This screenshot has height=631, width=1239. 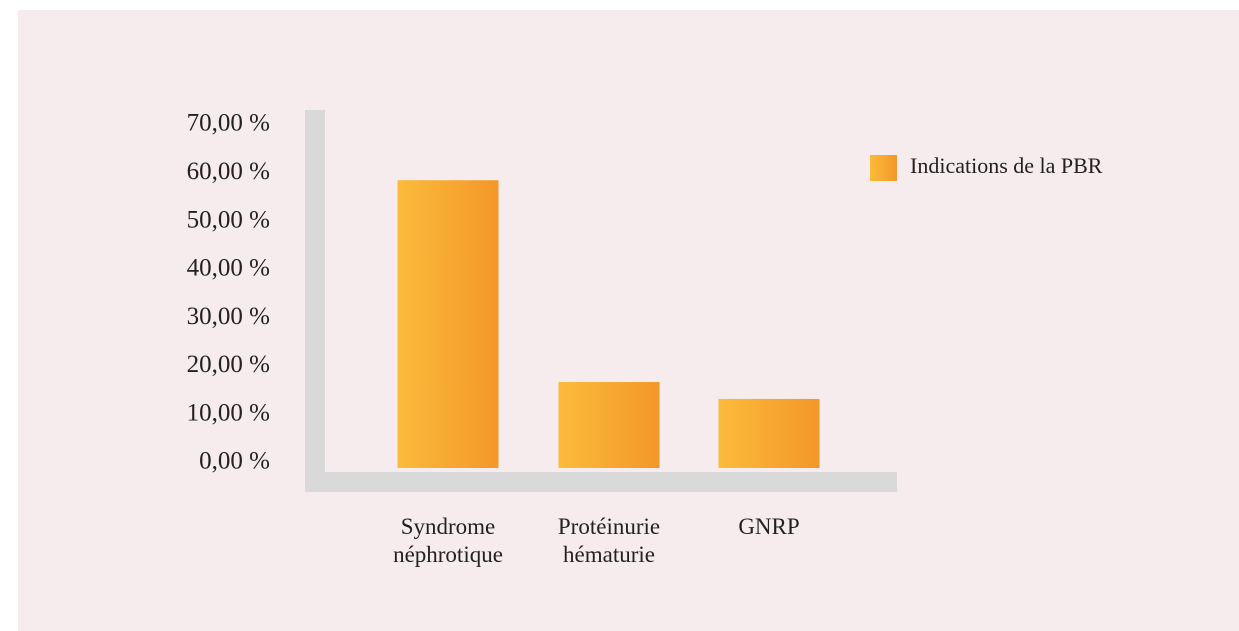 What do you see at coordinates (228, 364) in the screenshot?
I see `y-tick-label: 20,00 %` at bounding box center [228, 364].